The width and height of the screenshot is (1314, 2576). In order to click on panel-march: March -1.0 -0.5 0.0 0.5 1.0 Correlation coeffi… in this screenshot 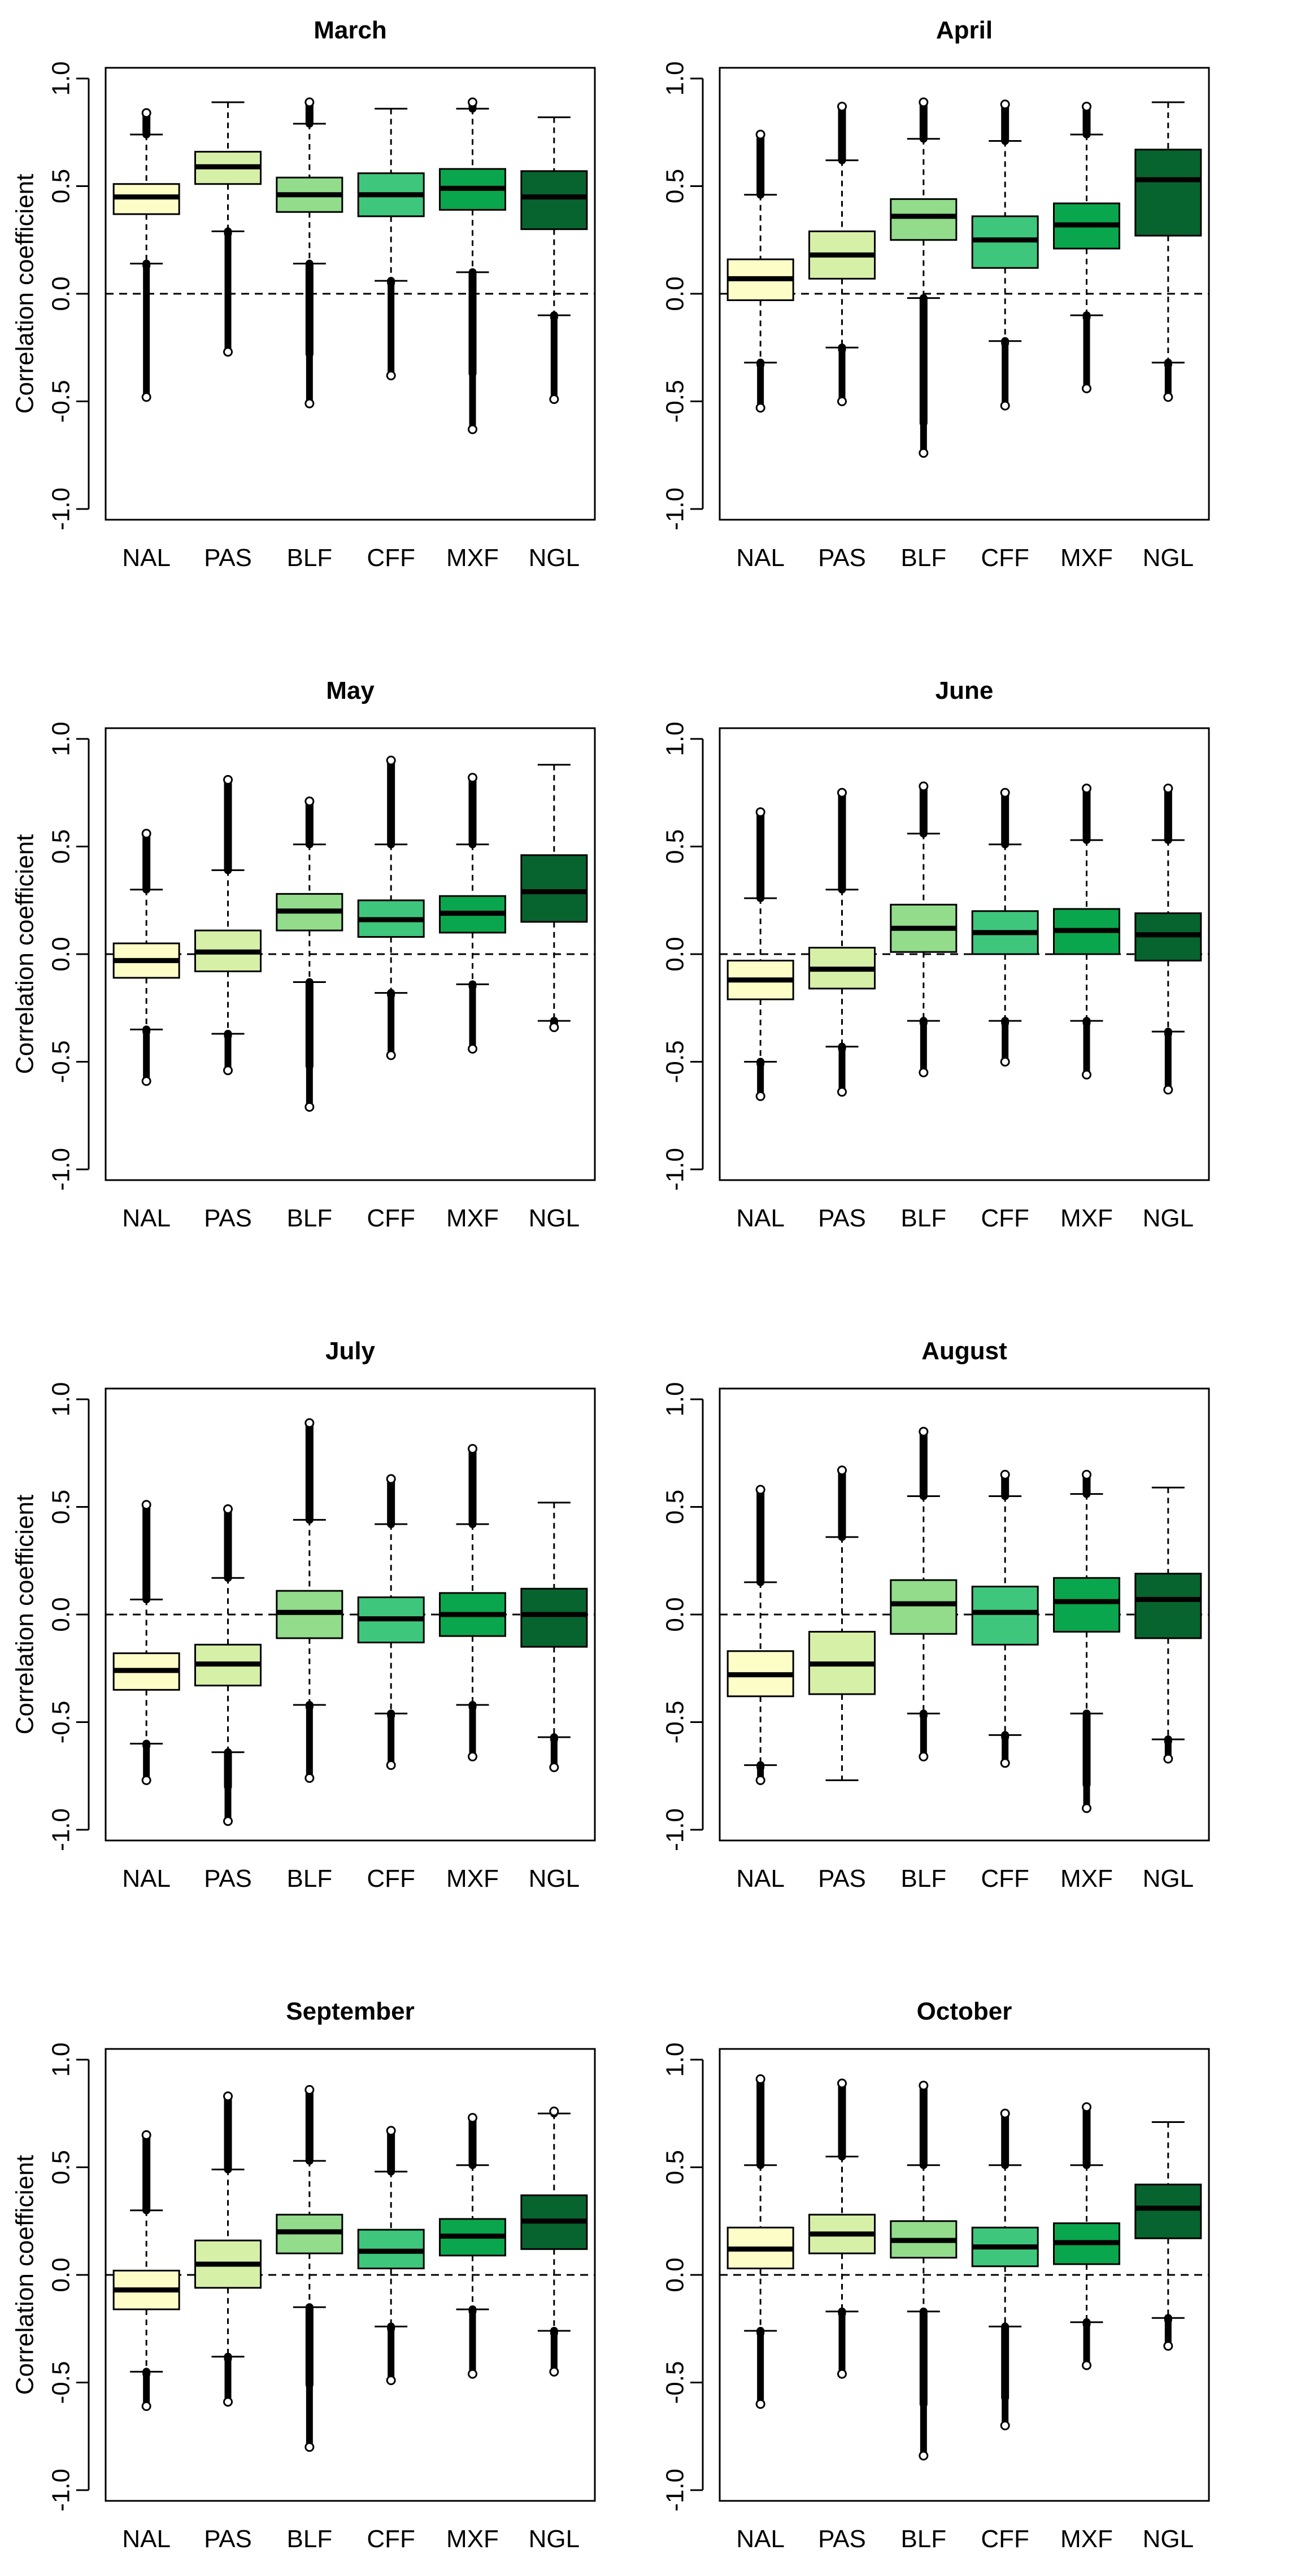, I will do `click(304, 294)`.